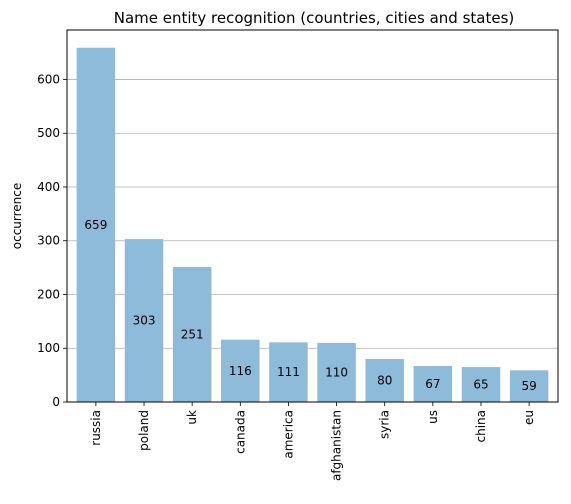  What do you see at coordinates (96, 428) in the screenshot?
I see `x-tick-label: russia` at bounding box center [96, 428].